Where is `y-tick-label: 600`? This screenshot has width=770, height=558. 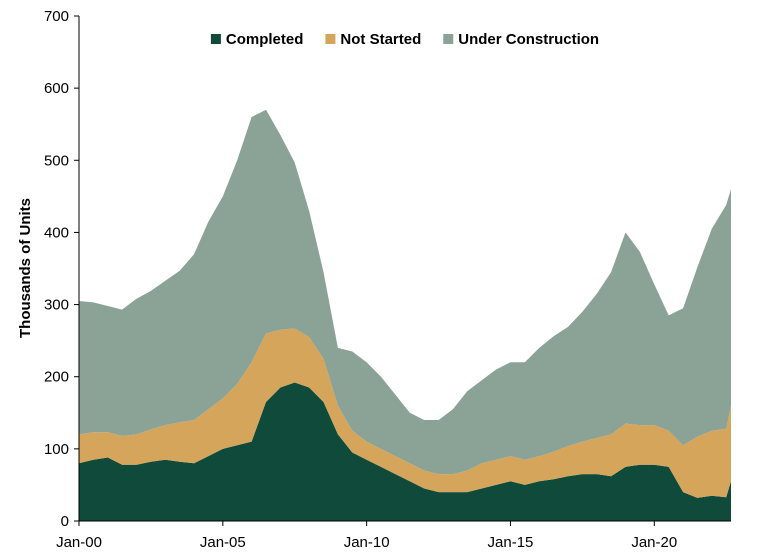
y-tick-label: 600 is located at coordinates (56, 88).